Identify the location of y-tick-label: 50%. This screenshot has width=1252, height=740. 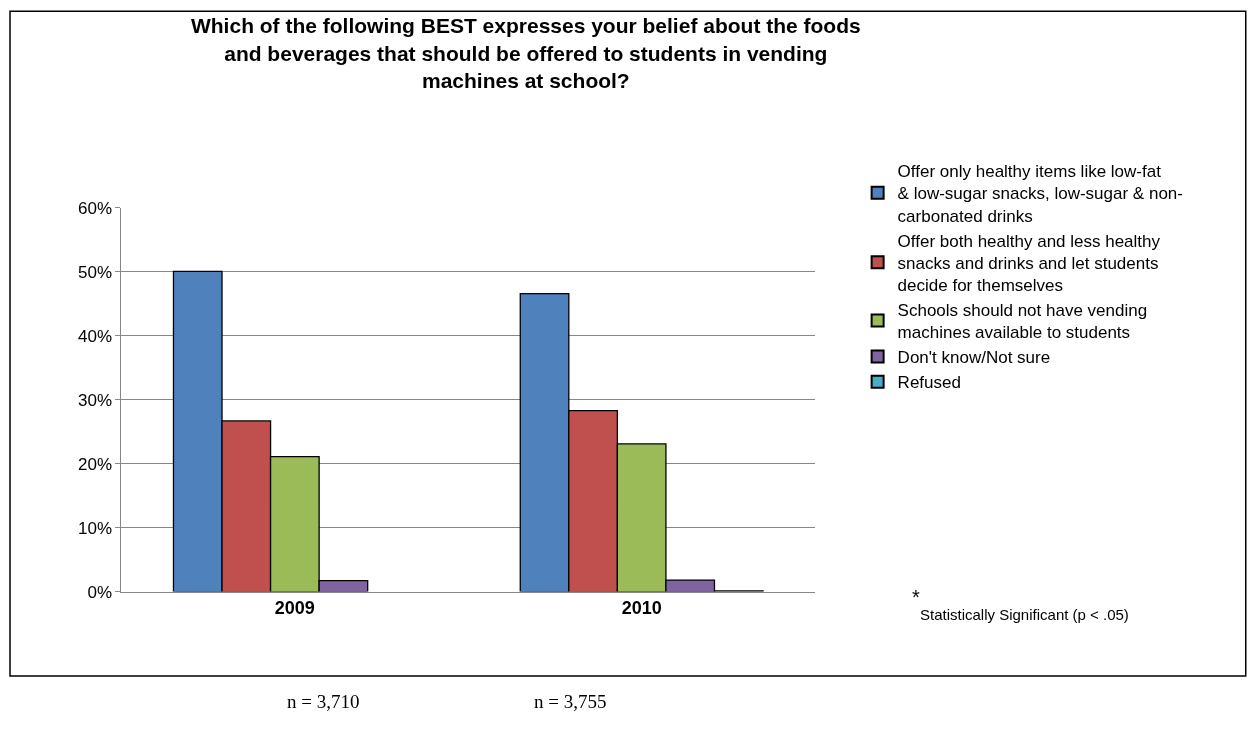
(95, 272).